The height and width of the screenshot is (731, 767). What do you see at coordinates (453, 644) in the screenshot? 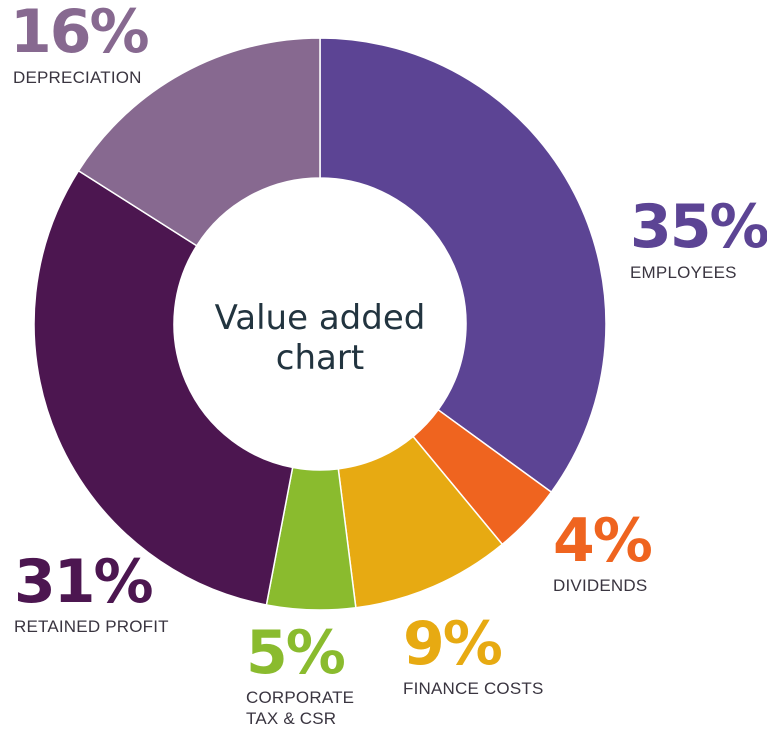
I see `finance-costs-percent: 9%` at bounding box center [453, 644].